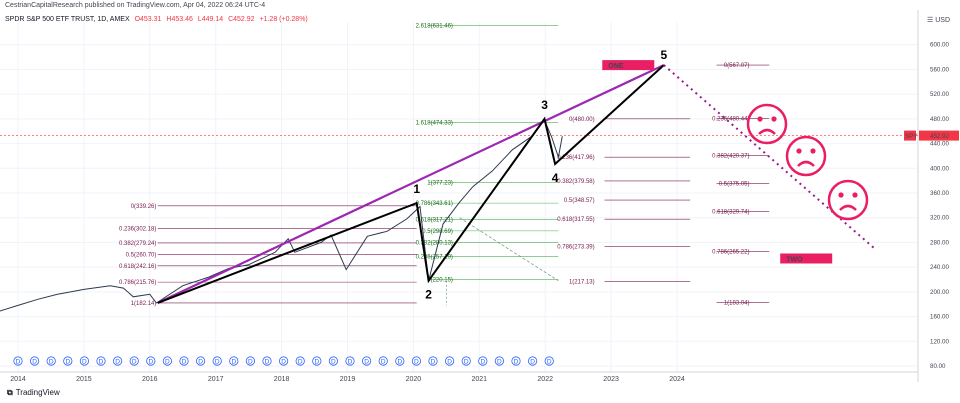 This screenshot has width=960, height=403. I want to click on wave-label-5: 5, so click(663, 55).